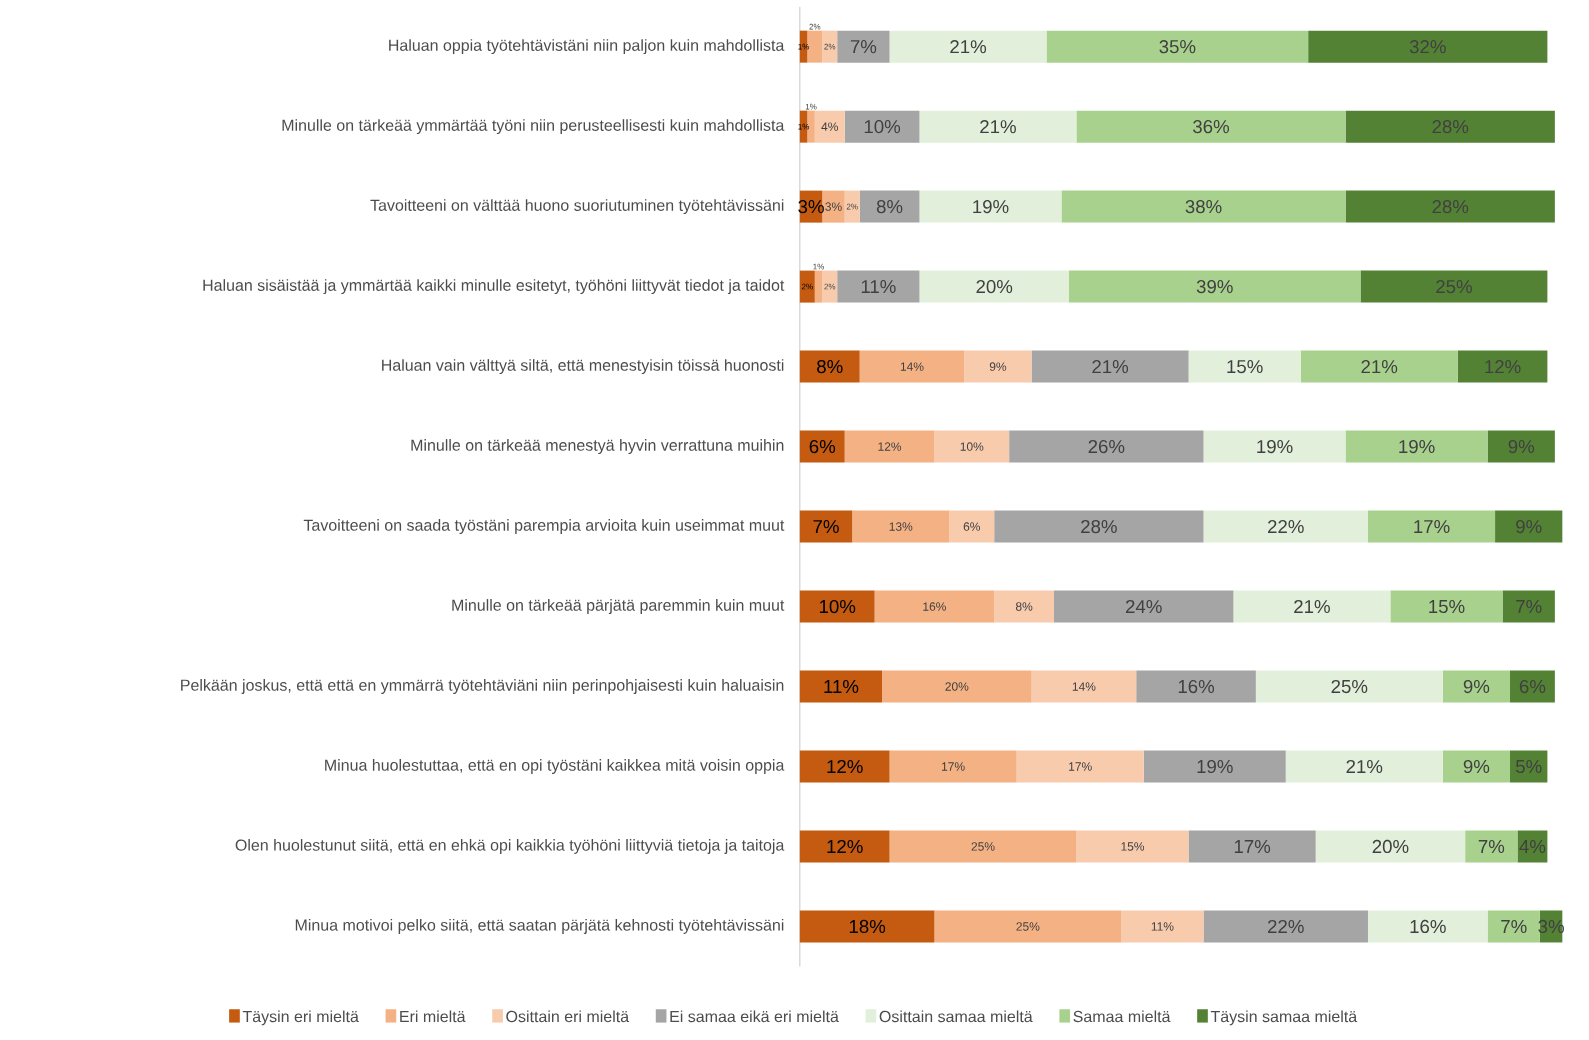 Image resolution: width=1589 pixels, height=1040 pixels. Describe the element at coordinates (577, 207) in the screenshot. I see `y-tick-label: Tavoitteeni on välttää huono suoriutuminen työtehtävissäni` at that location.